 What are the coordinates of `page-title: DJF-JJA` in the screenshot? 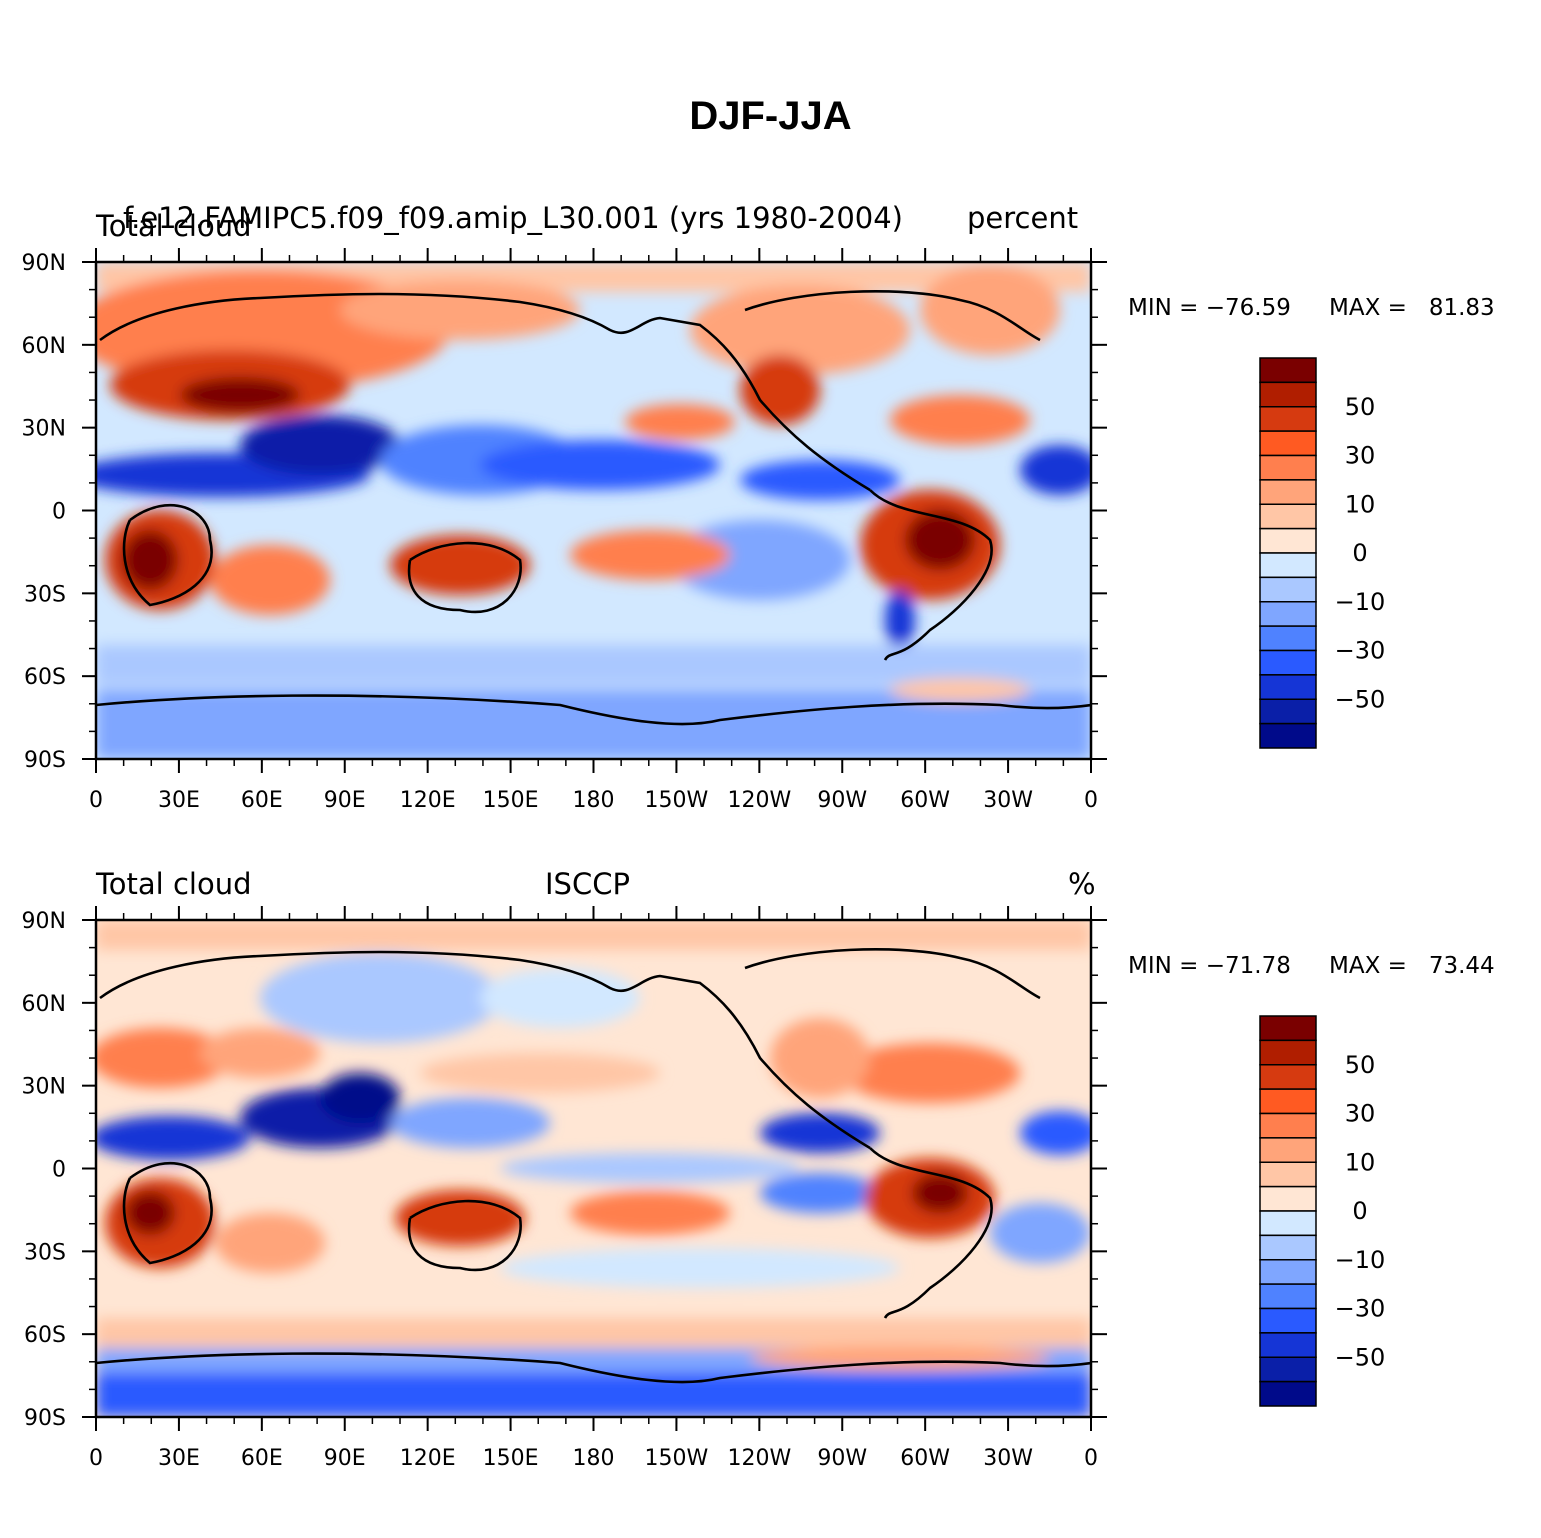 It's located at (770, 116).